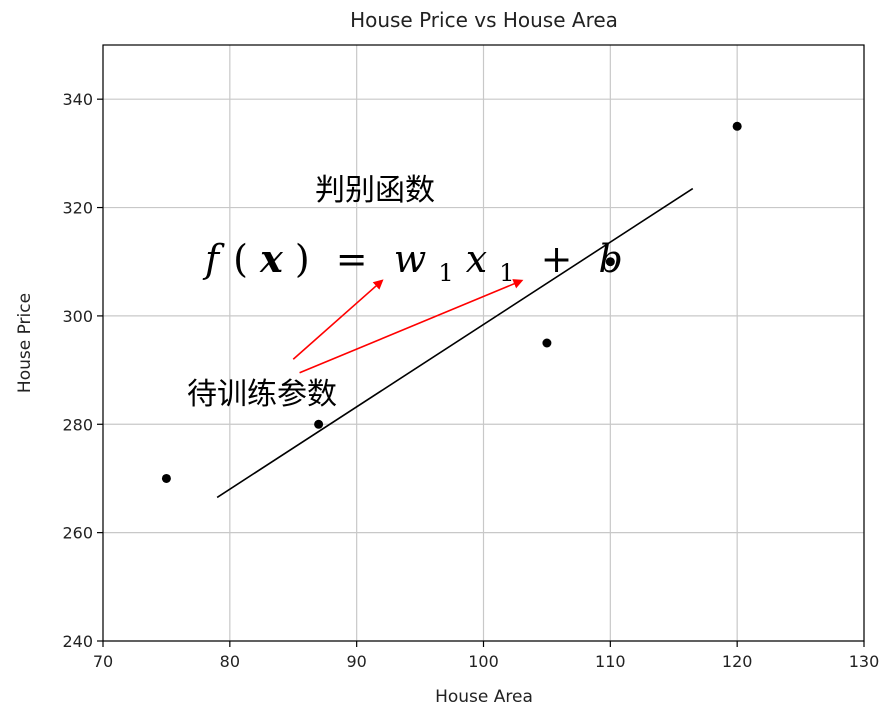  Describe the element at coordinates (262, 394) in the screenshot. I see `trainable-params-label: 待训练参数` at that location.